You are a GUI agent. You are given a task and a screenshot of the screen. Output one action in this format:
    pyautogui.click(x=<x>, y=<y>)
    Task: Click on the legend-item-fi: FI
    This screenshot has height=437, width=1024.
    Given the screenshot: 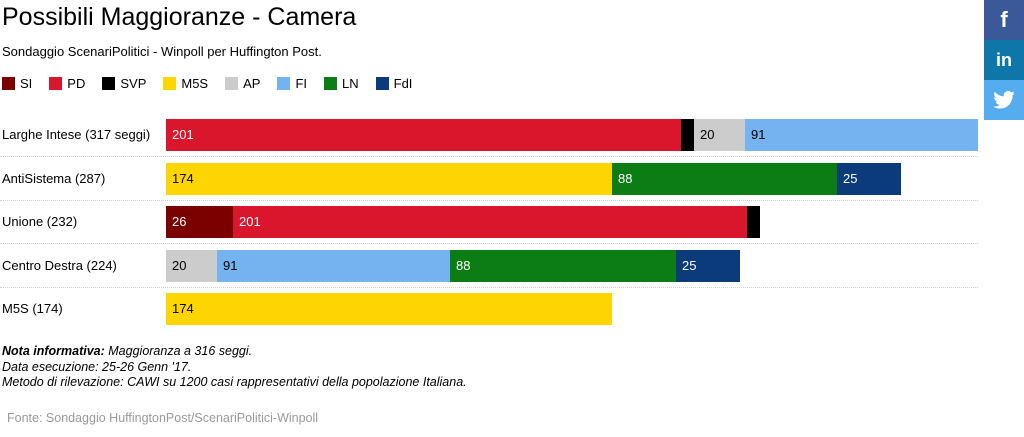 What is the action you would take?
    pyautogui.click(x=292, y=83)
    